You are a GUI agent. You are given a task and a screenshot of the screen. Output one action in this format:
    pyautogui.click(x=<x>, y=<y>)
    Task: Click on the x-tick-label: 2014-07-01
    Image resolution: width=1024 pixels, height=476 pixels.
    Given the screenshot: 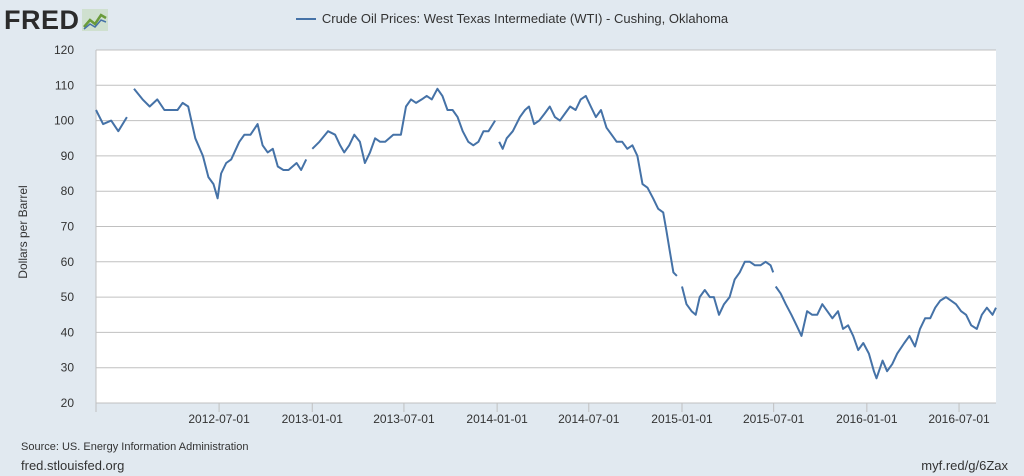 What is the action you would take?
    pyautogui.click(x=589, y=419)
    